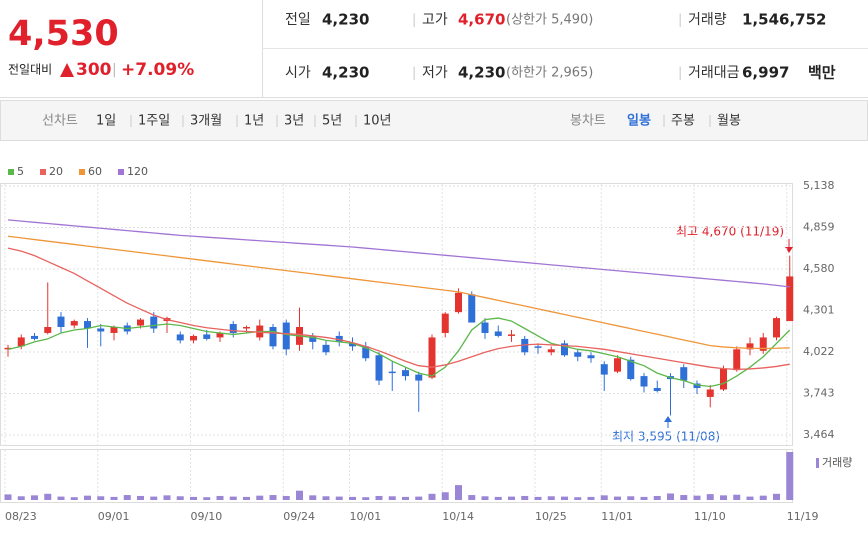  I want to click on stat-extra: (하한가 2,965), so click(549, 73).